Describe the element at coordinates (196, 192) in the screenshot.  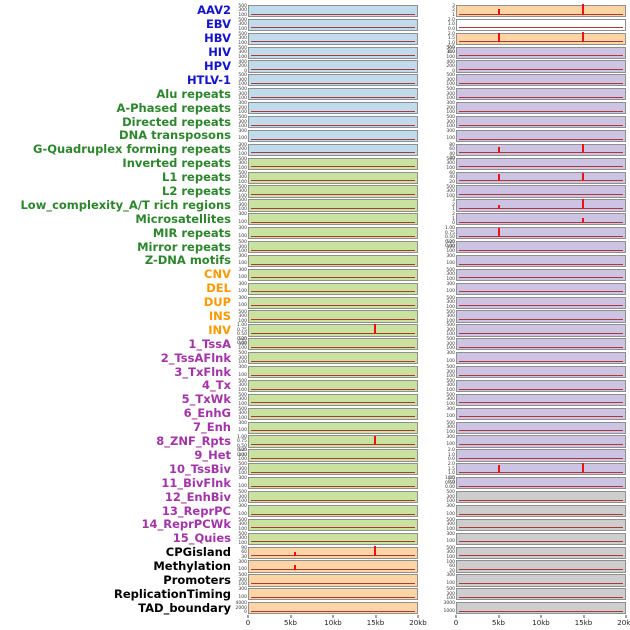
I see `row-label: L2 repeats` at that location.